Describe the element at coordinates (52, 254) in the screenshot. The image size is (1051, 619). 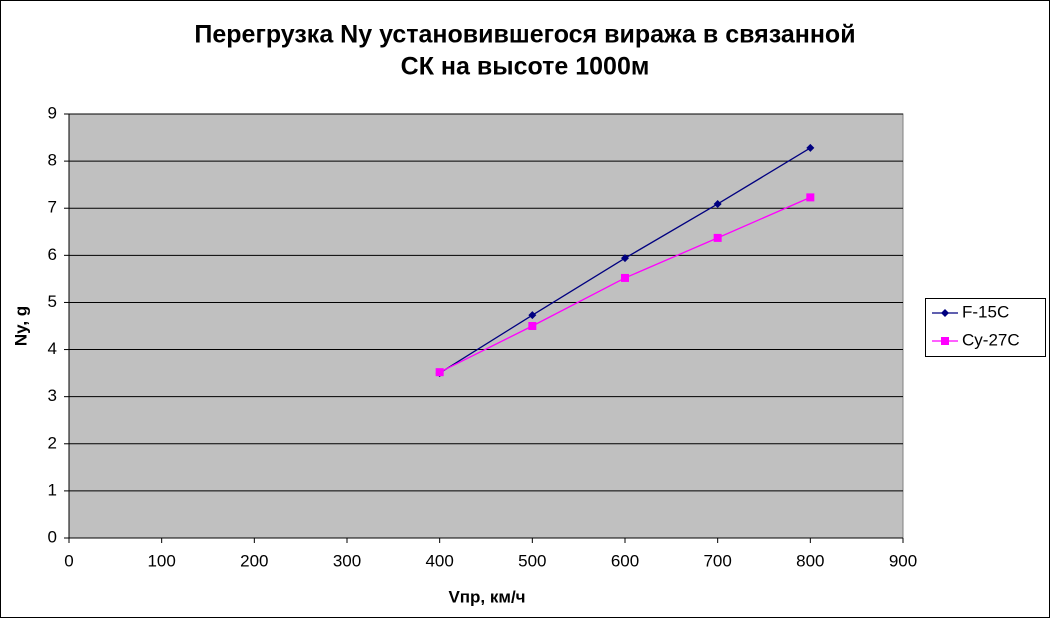
I see `y-tick-label: 6` at that location.